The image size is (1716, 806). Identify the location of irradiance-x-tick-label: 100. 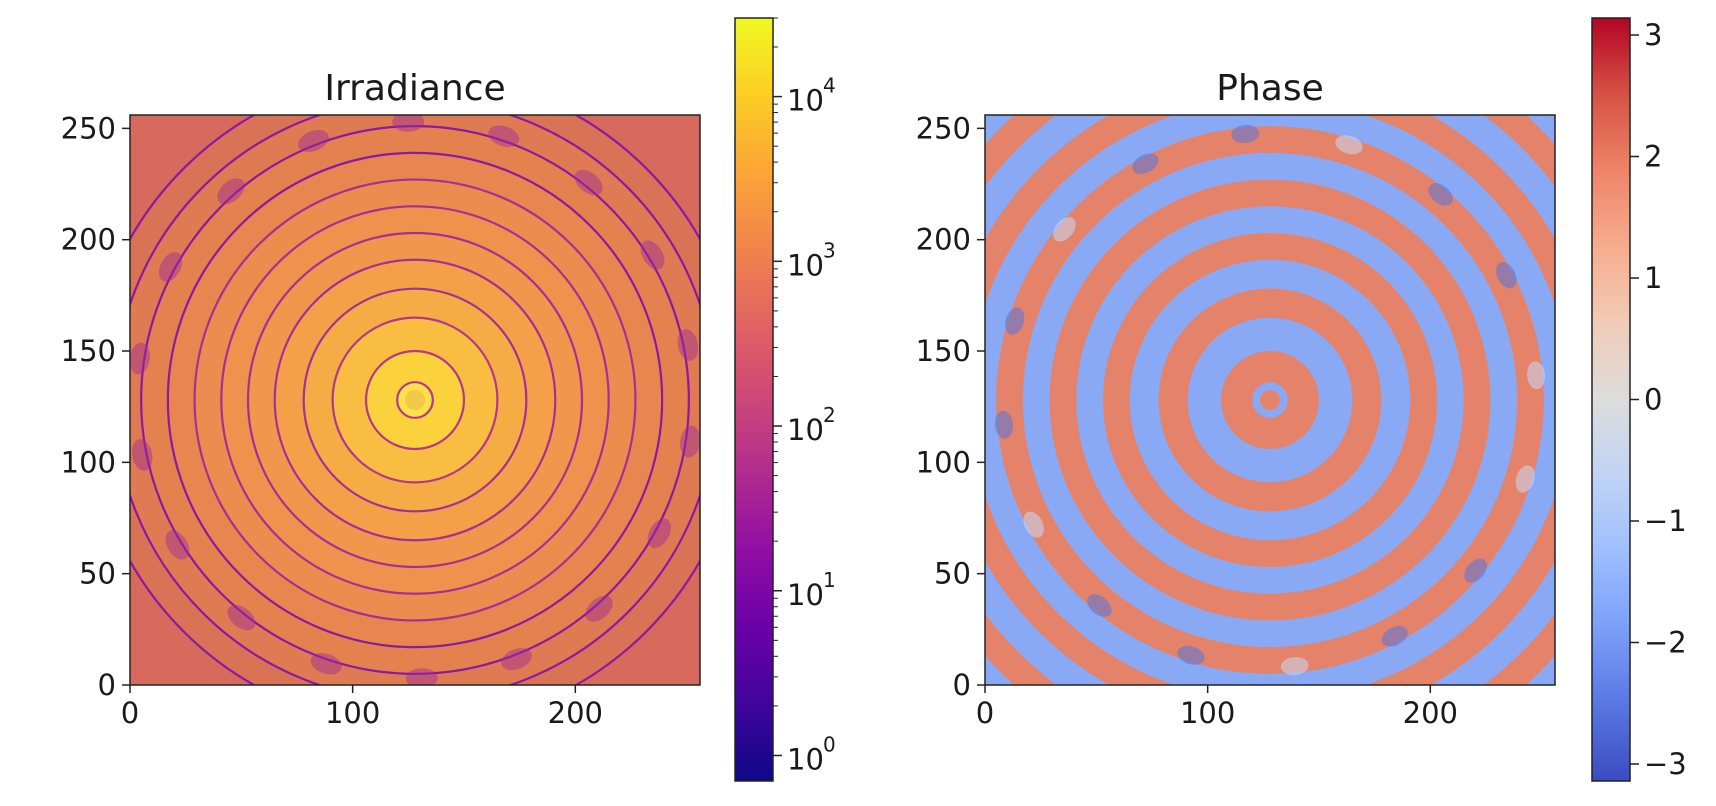
(352, 713).